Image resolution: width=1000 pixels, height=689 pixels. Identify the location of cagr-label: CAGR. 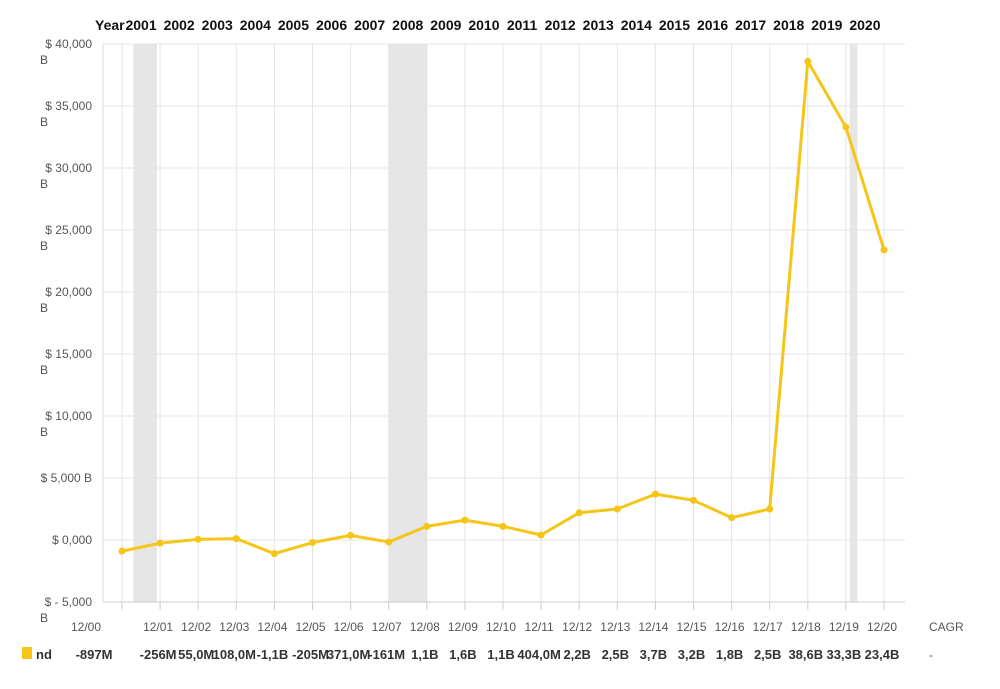
(946, 627).